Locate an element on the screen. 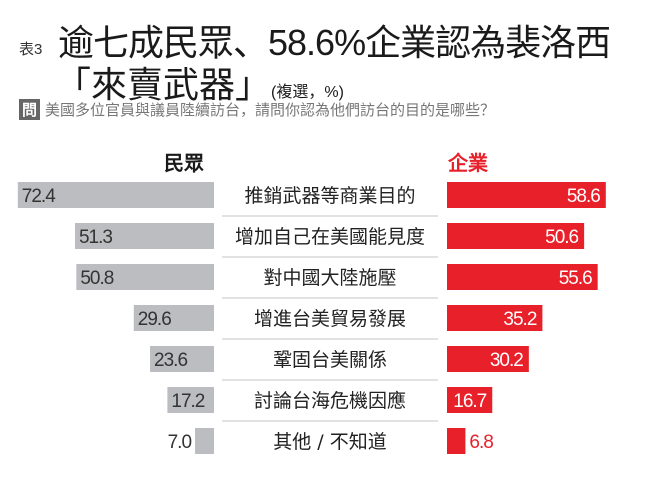 This screenshot has height=491, width=656. public-value-label: 51.3 is located at coordinates (95, 237).